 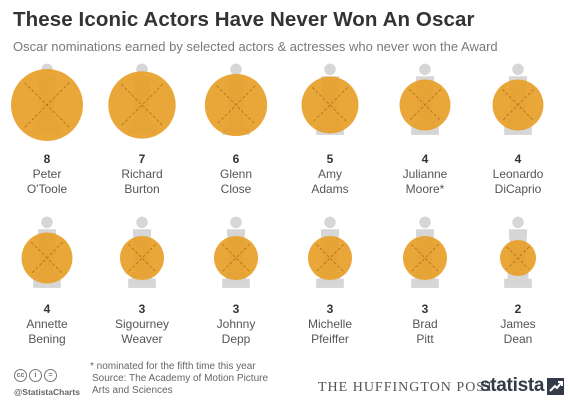 I want to click on actor-name-label: Moore*, so click(x=425, y=189).